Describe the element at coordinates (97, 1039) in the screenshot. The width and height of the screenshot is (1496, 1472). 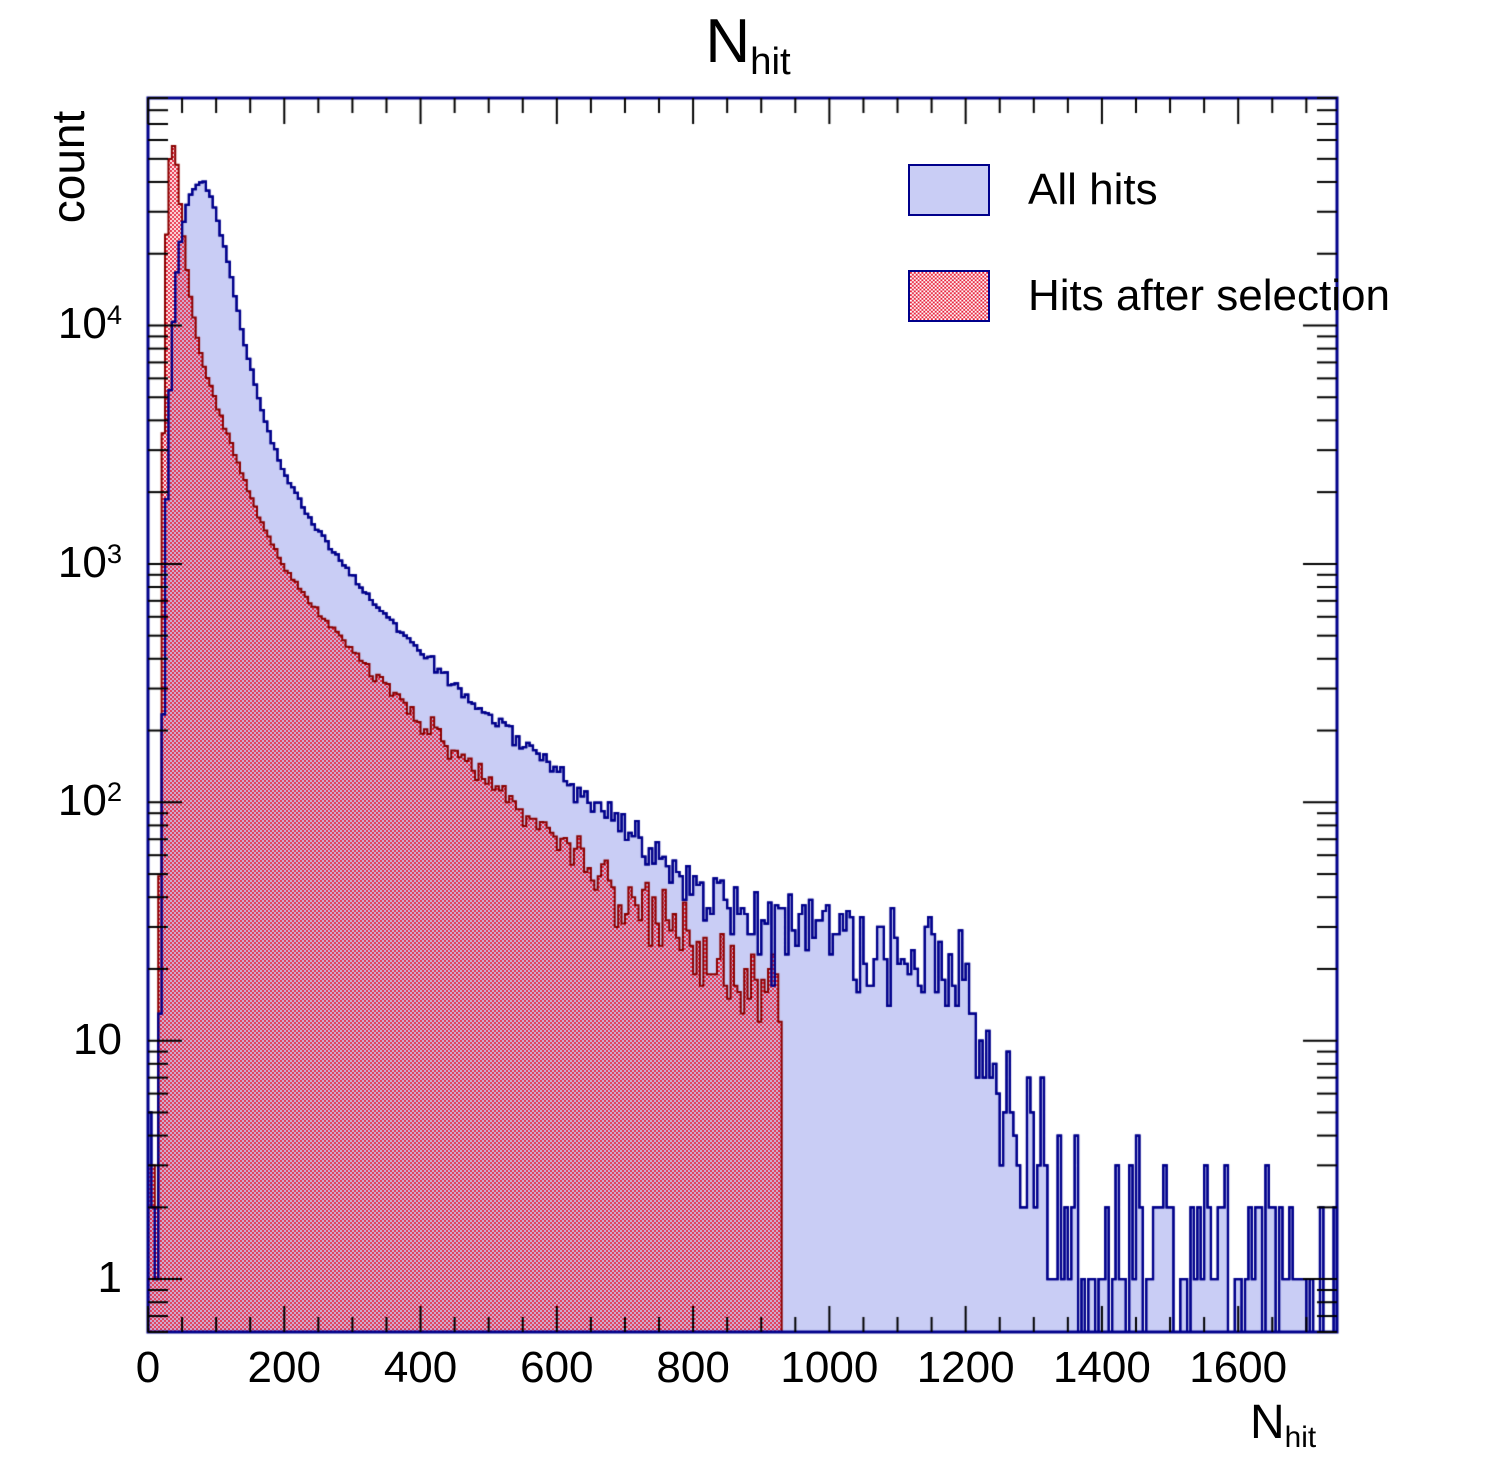
I see `y-tick-label-3: 10` at that location.